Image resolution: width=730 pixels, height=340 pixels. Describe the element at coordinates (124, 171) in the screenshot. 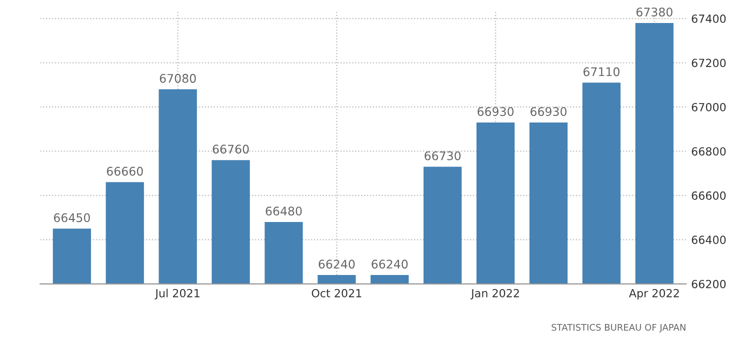

I see `data-label: 66660` at that location.